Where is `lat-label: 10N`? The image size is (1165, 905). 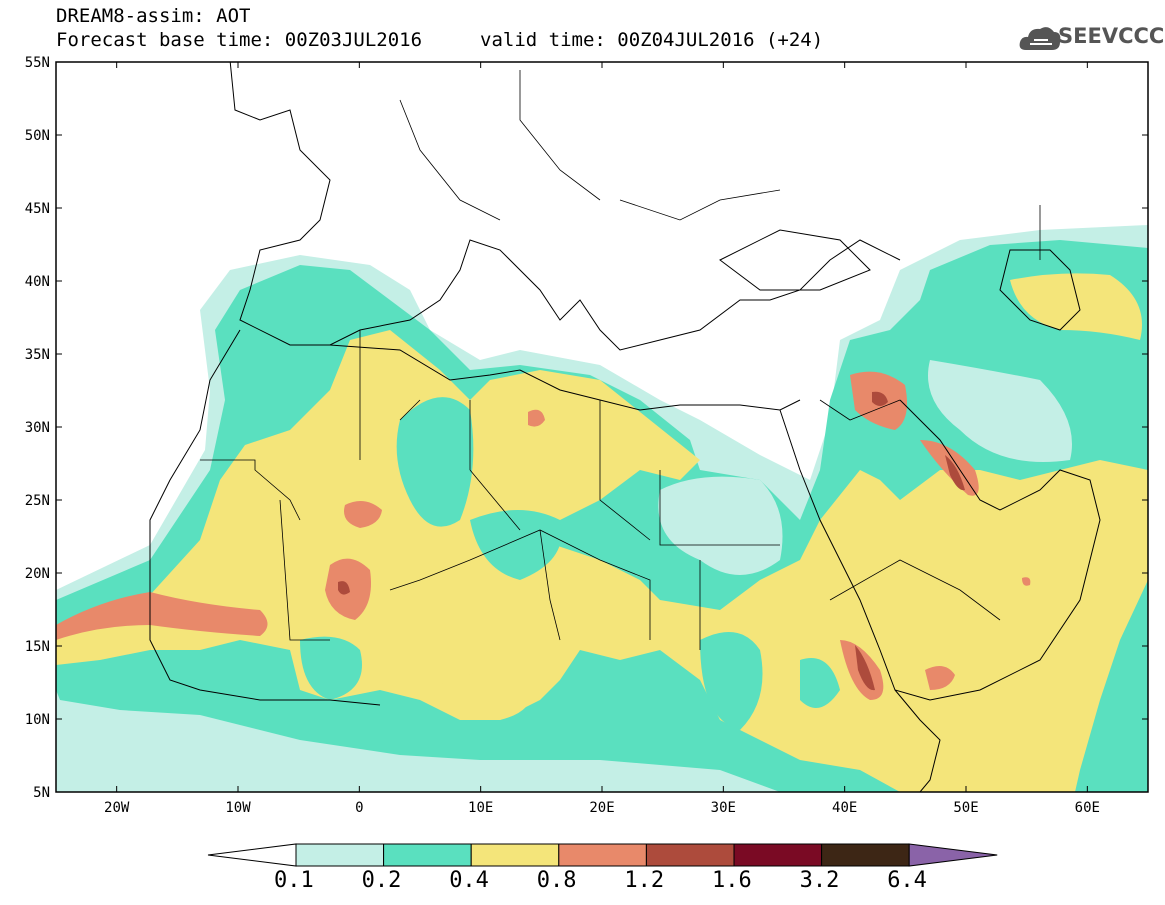
lat-label: 10N is located at coordinates (37, 720).